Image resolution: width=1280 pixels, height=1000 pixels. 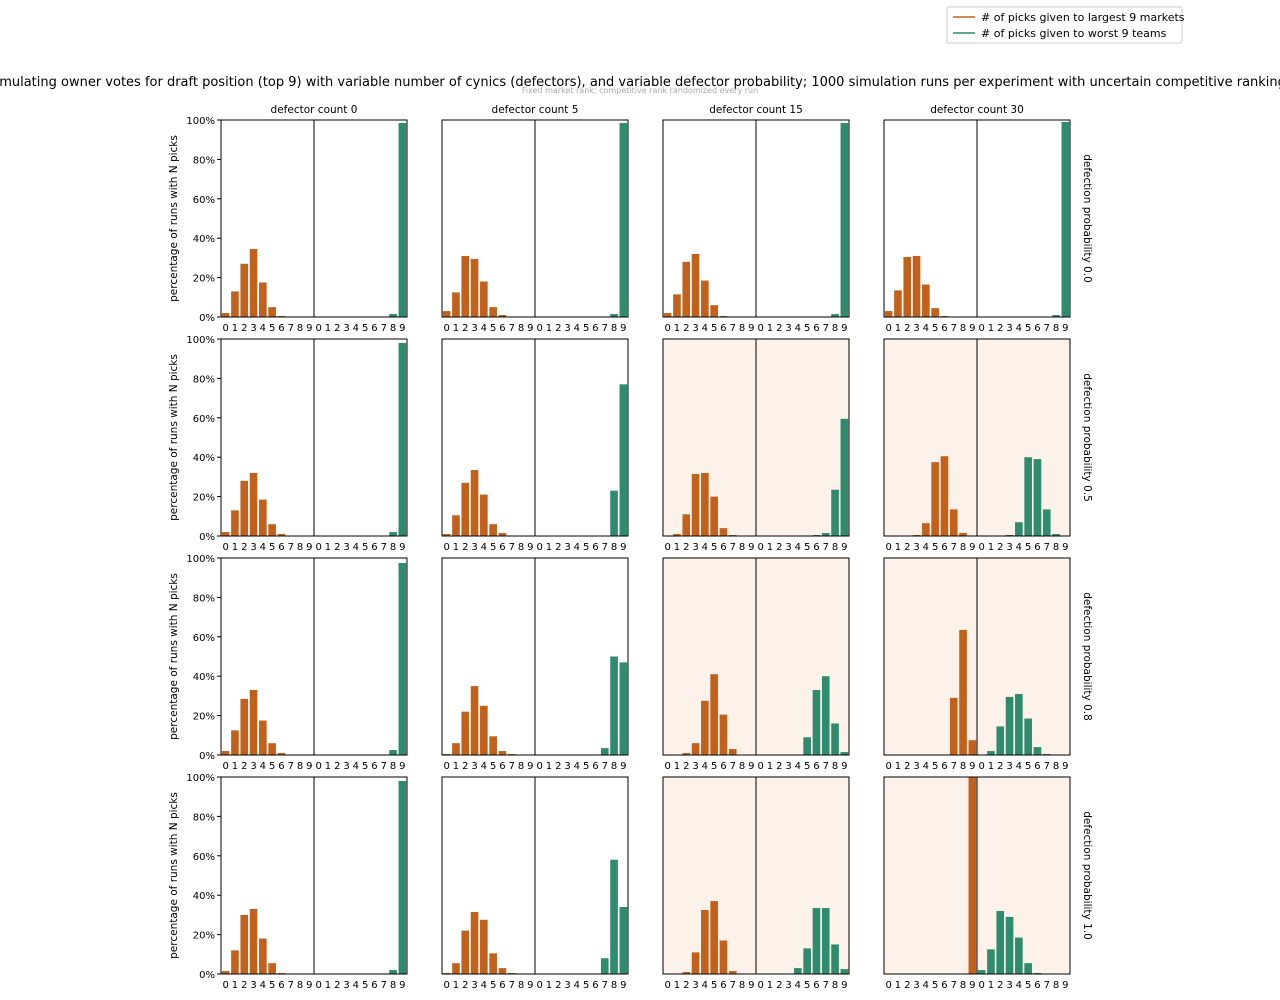 I want to click on y-tick-label: 80%, so click(x=204, y=598).